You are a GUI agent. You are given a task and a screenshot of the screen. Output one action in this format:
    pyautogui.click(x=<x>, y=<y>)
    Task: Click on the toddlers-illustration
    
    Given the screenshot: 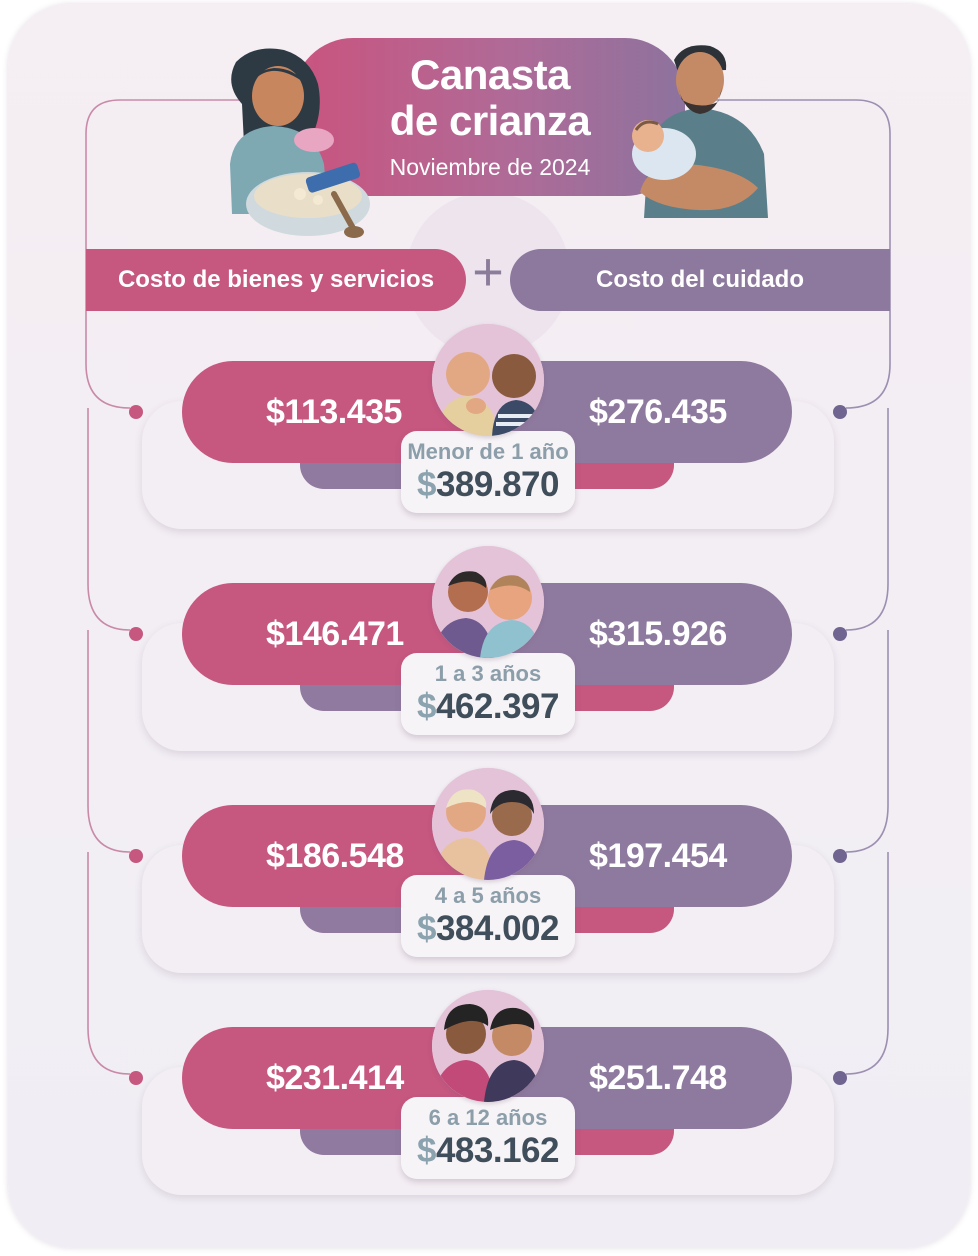 What is the action you would take?
    pyautogui.click(x=488, y=602)
    